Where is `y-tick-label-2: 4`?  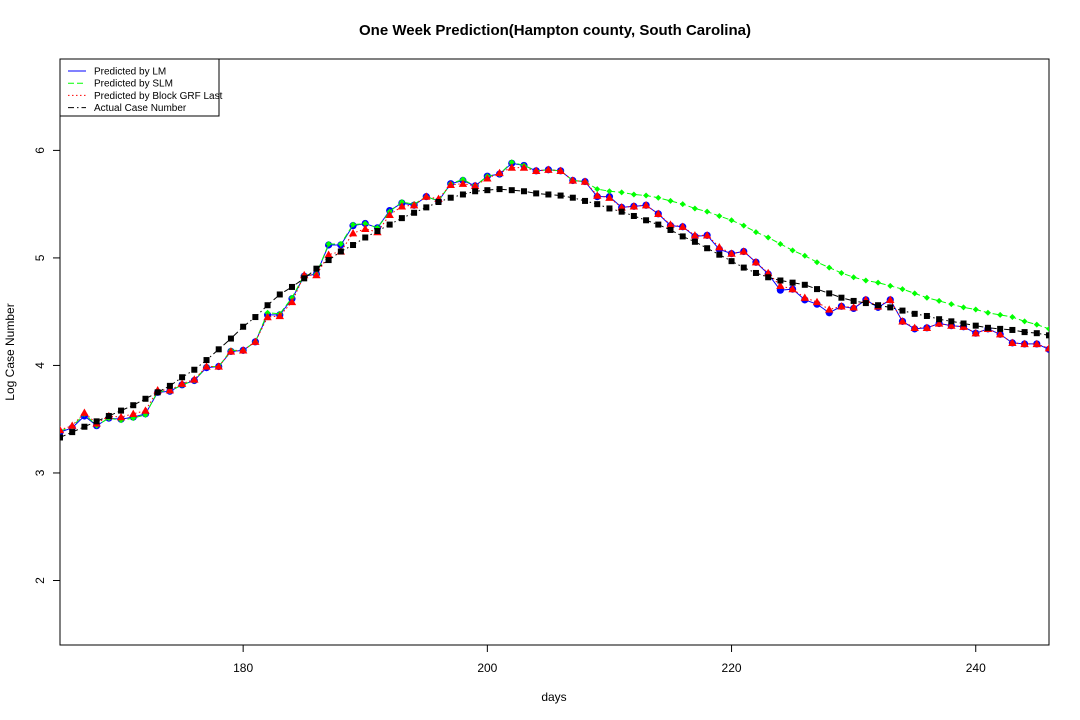 y-tick-label-2: 4 is located at coordinates (40, 365).